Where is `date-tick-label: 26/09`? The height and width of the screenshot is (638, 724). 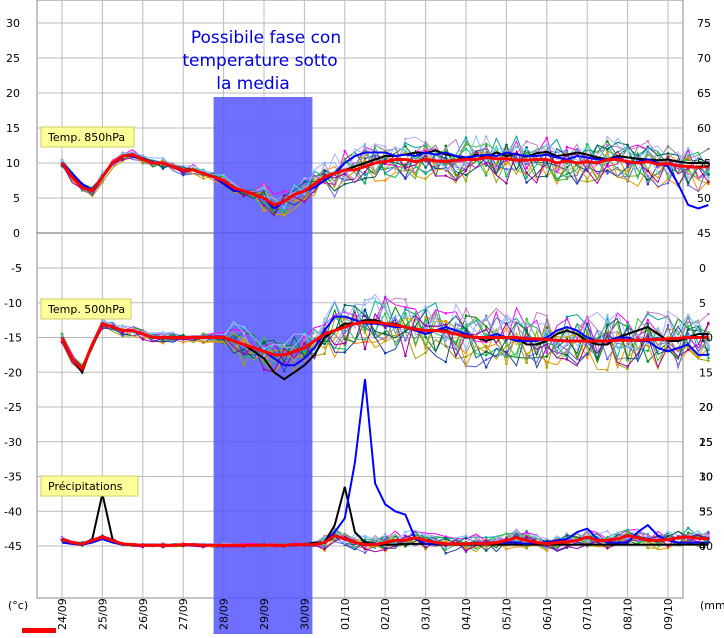
date-tick-label: 26/09 is located at coordinates (143, 614).